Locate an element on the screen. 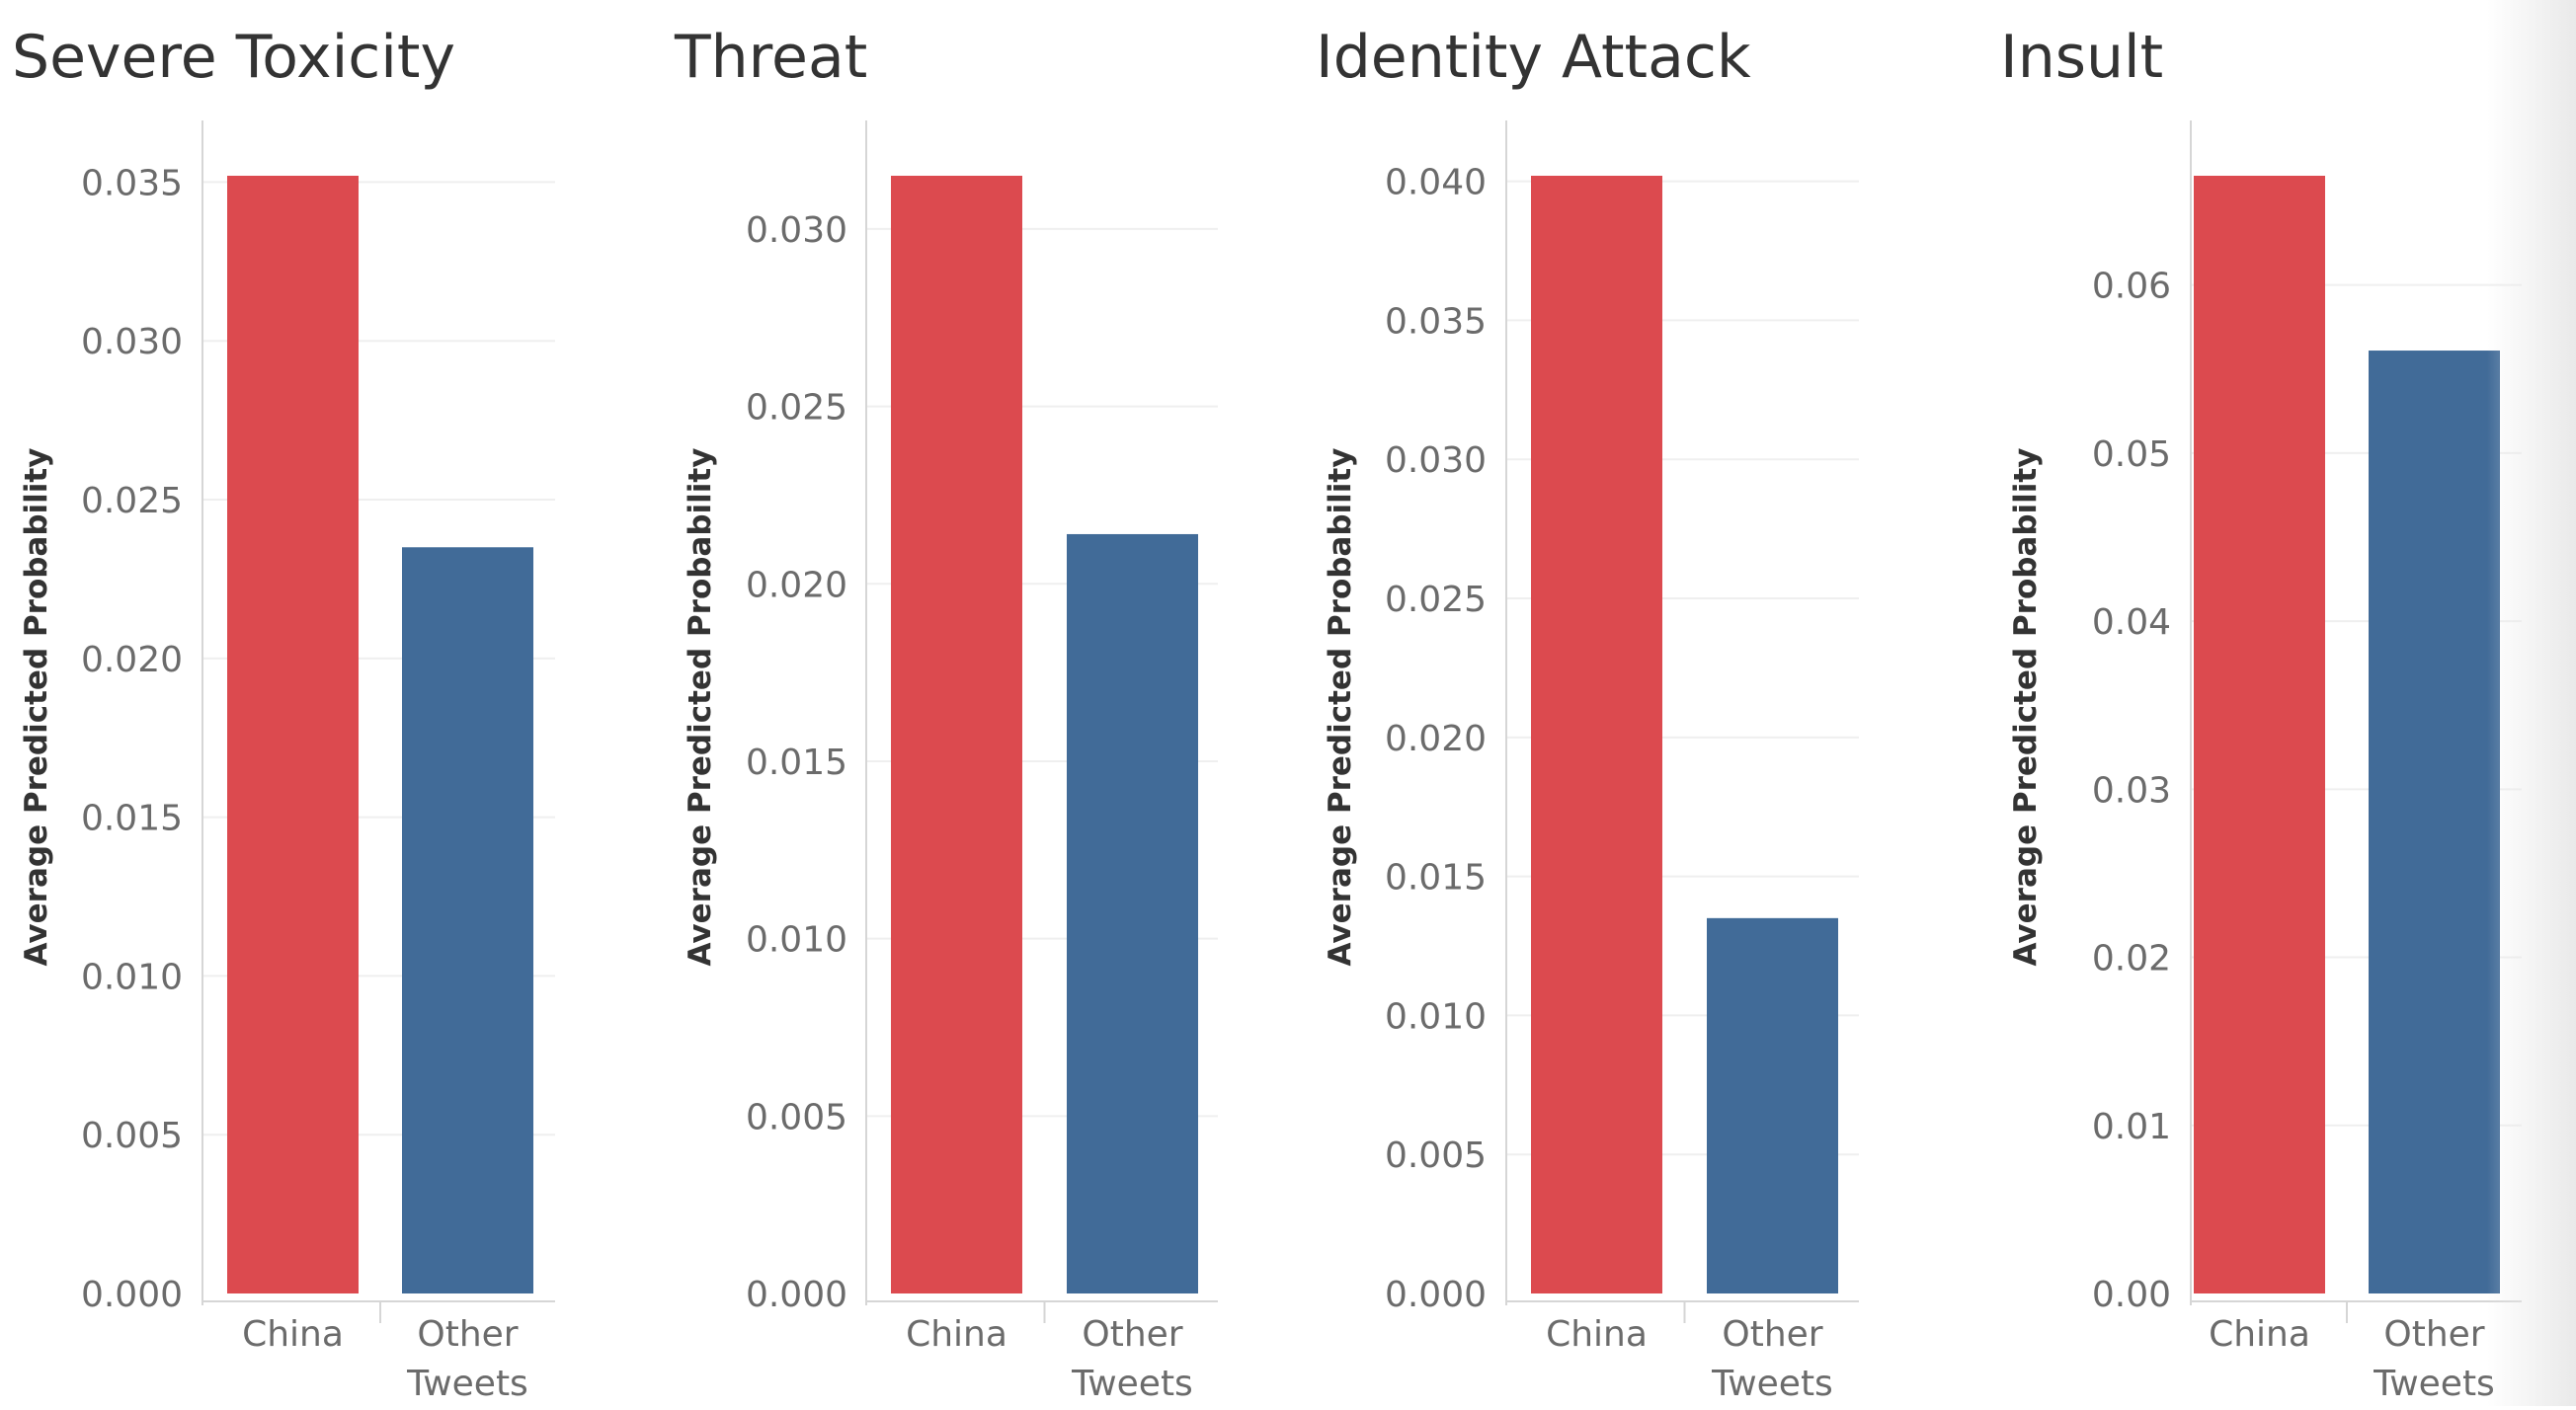 Image resolution: width=2576 pixels, height=1410 pixels. chart-title: Severe Toxicity is located at coordinates (233, 57).